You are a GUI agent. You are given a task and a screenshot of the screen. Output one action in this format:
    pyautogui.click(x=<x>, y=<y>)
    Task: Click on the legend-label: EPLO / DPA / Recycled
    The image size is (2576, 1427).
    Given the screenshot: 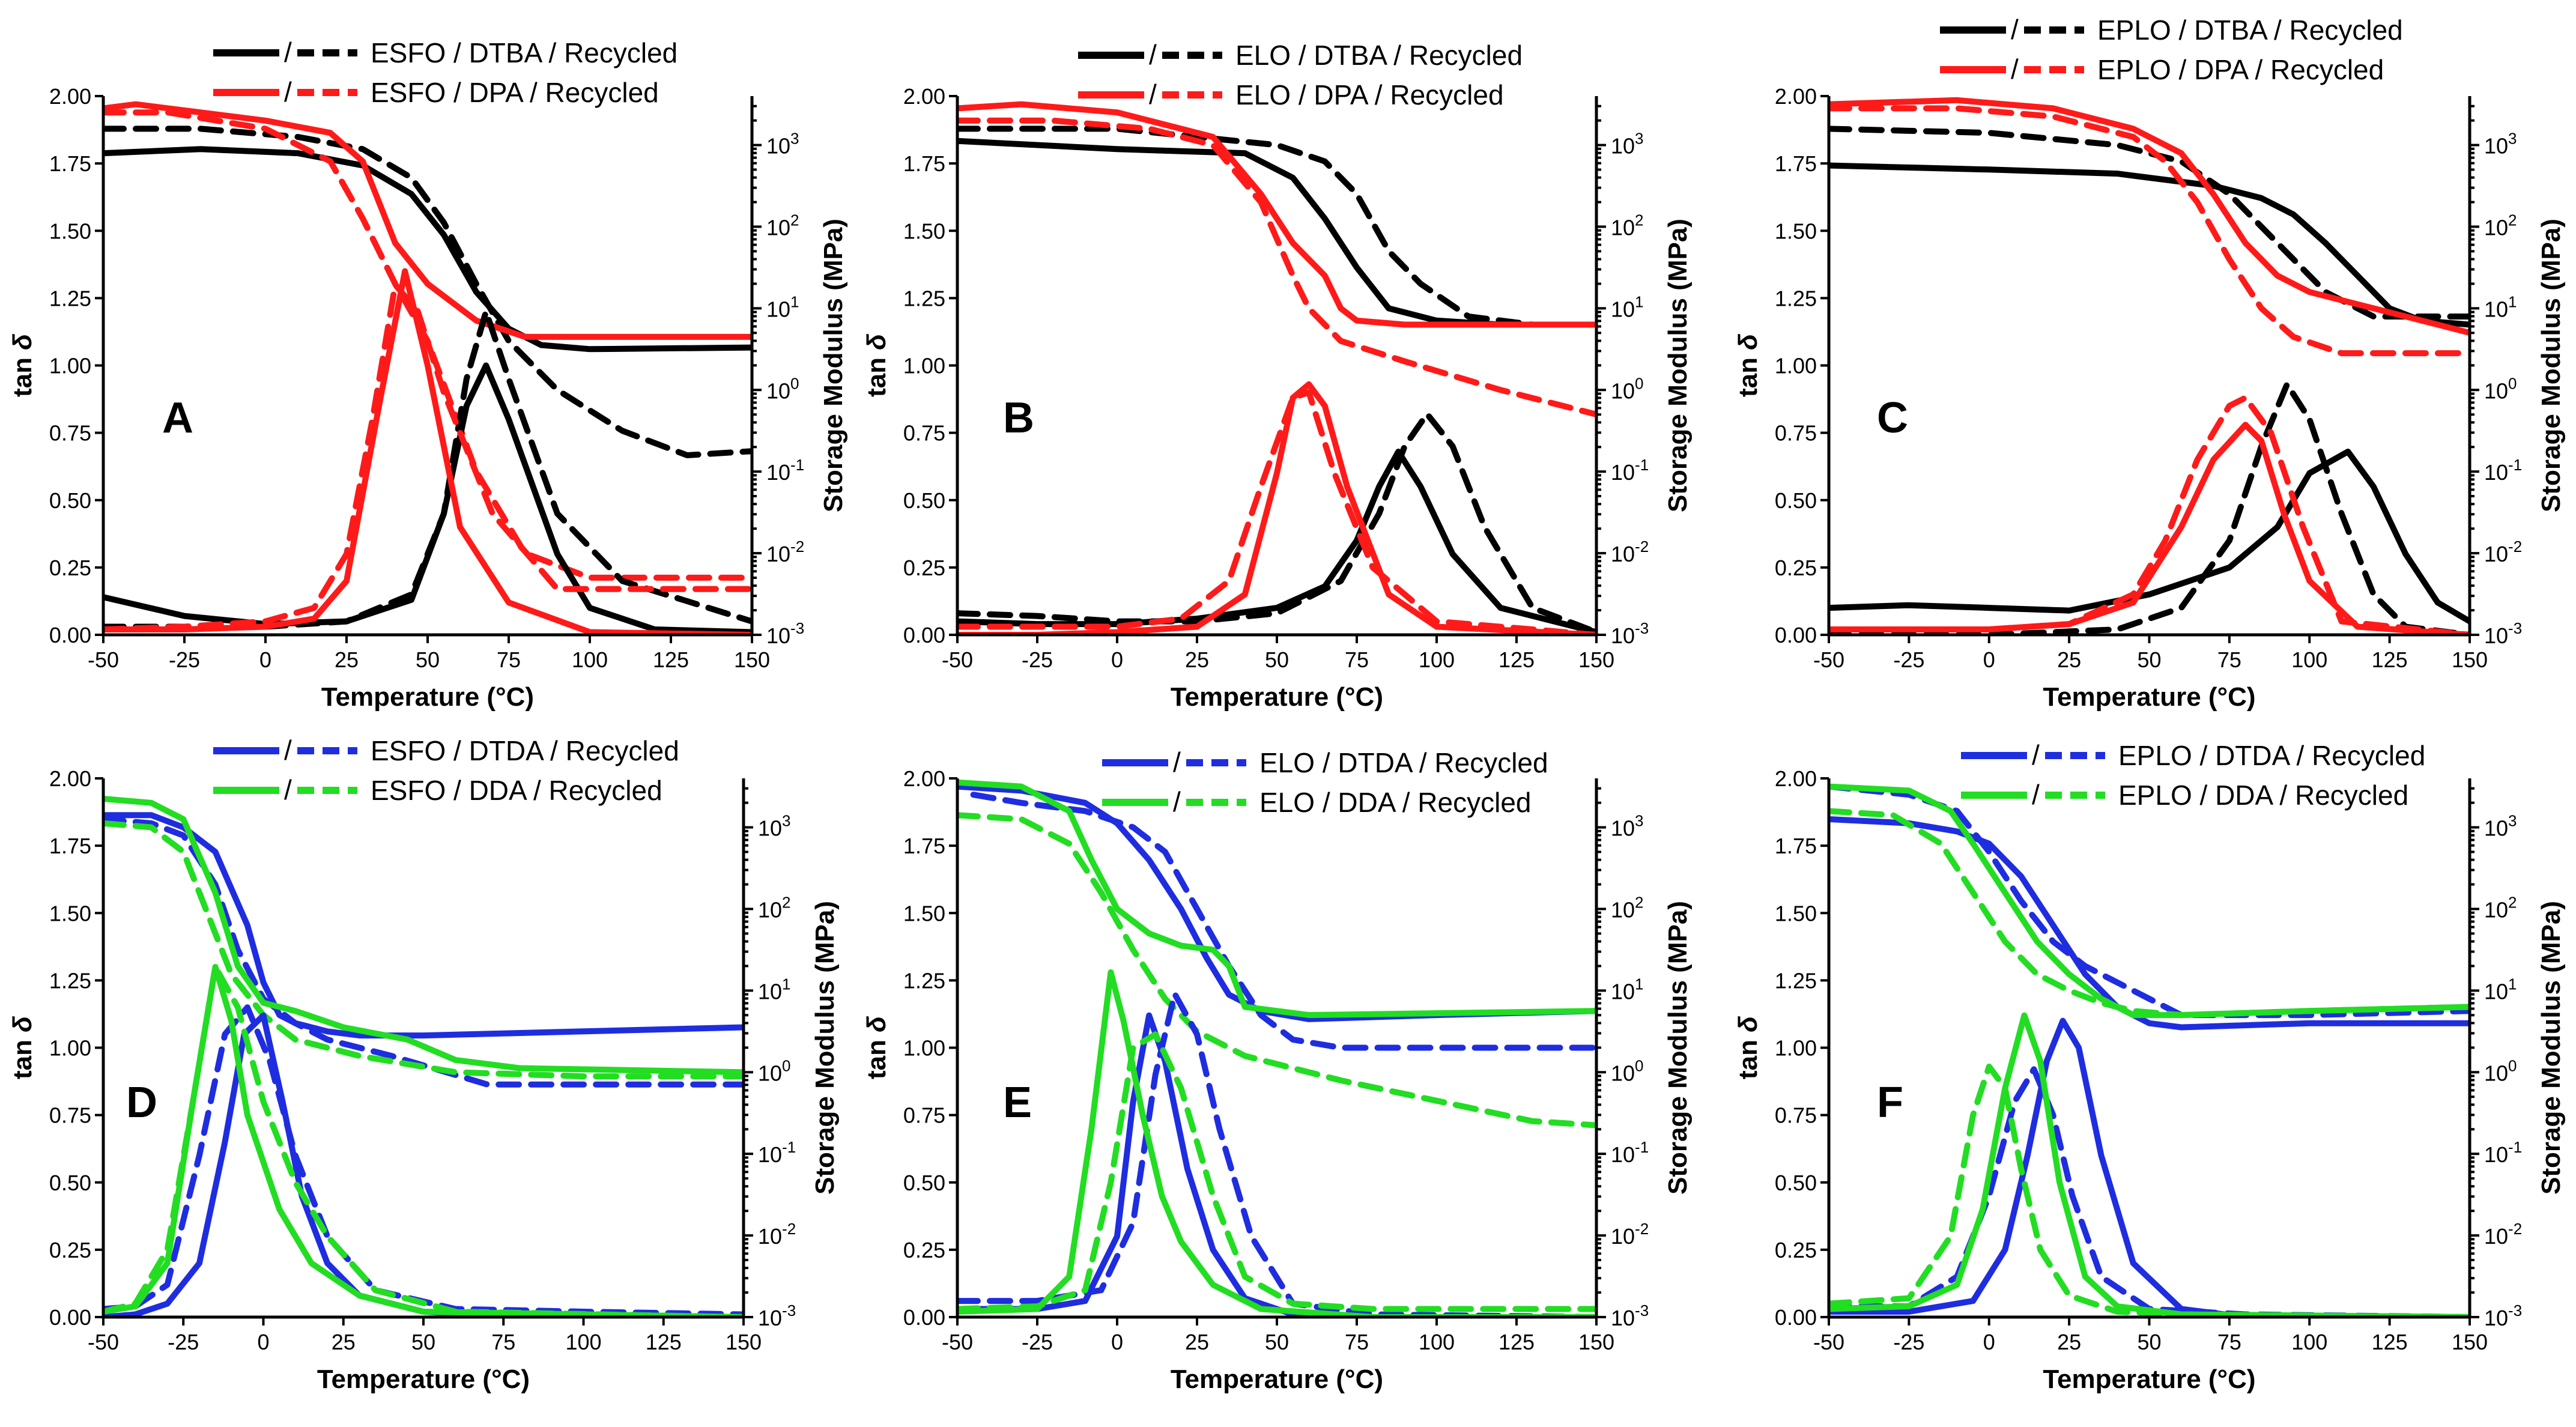 What is the action you would take?
    pyautogui.click(x=2240, y=69)
    